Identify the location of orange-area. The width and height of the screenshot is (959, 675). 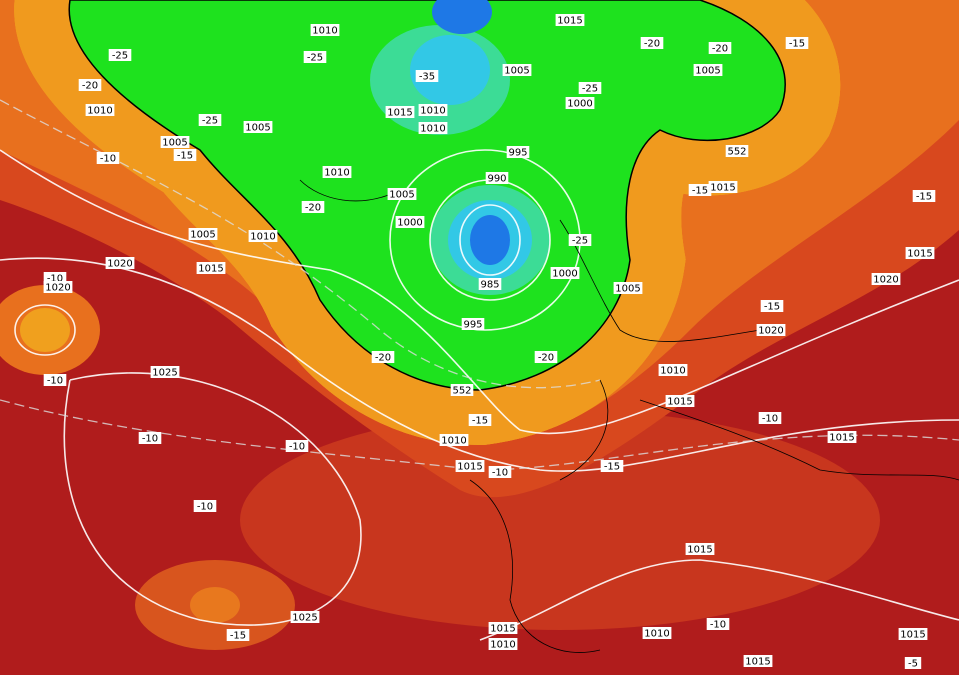
(45, 330).